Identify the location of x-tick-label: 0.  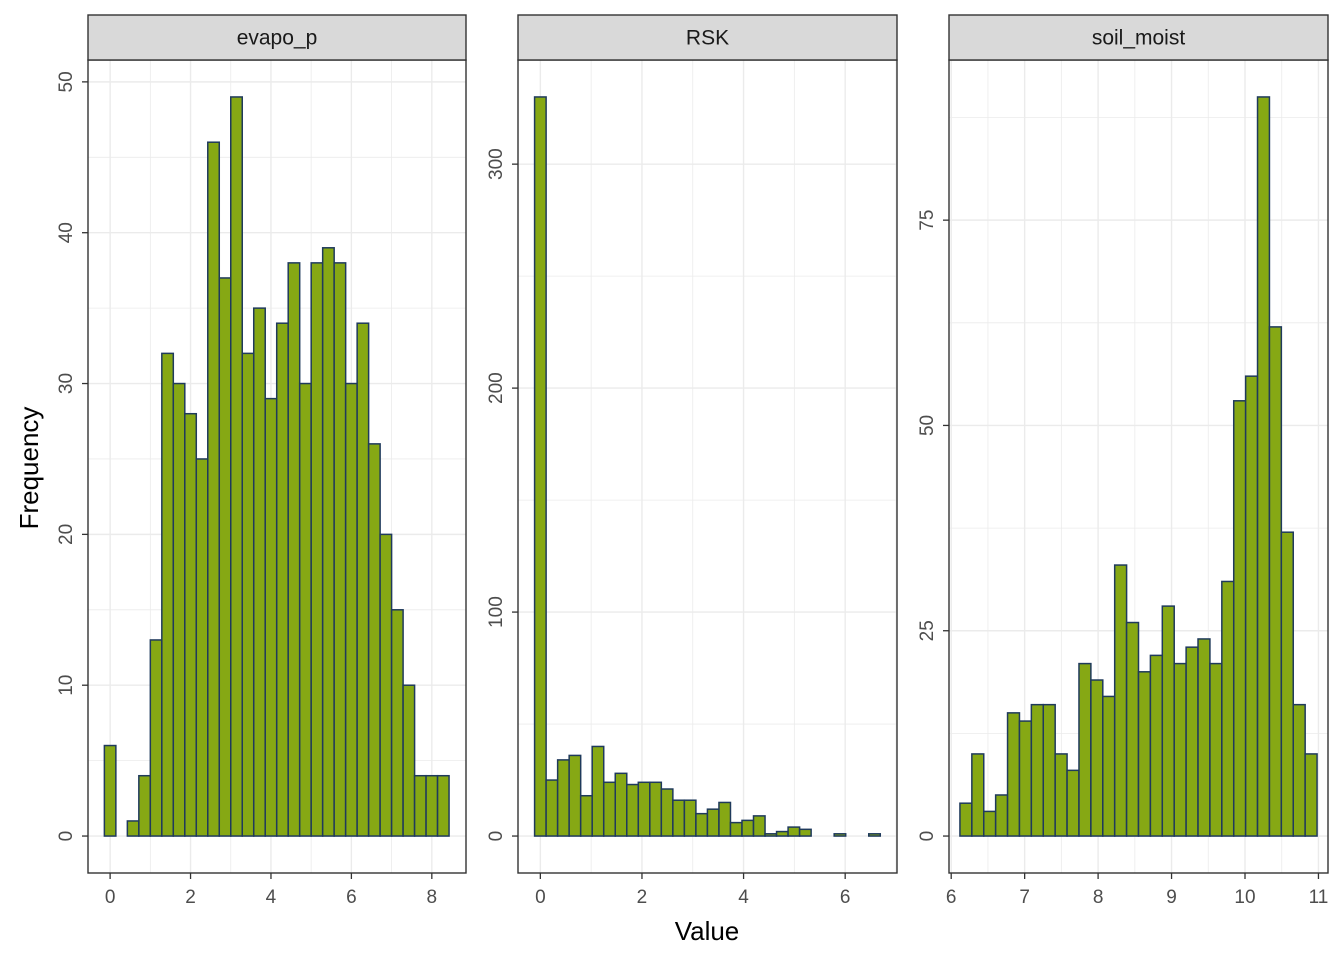
(110, 897).